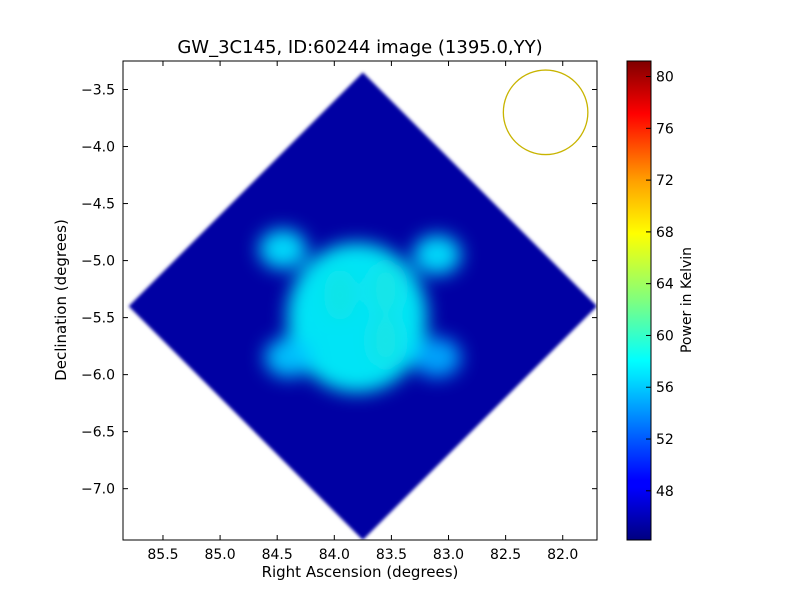 The width and height of the screenshot is (800, 600). What do you see at coordinates (545, 112) in the screenshot?
I see `beam-circle` at bounding box center [545, 112].